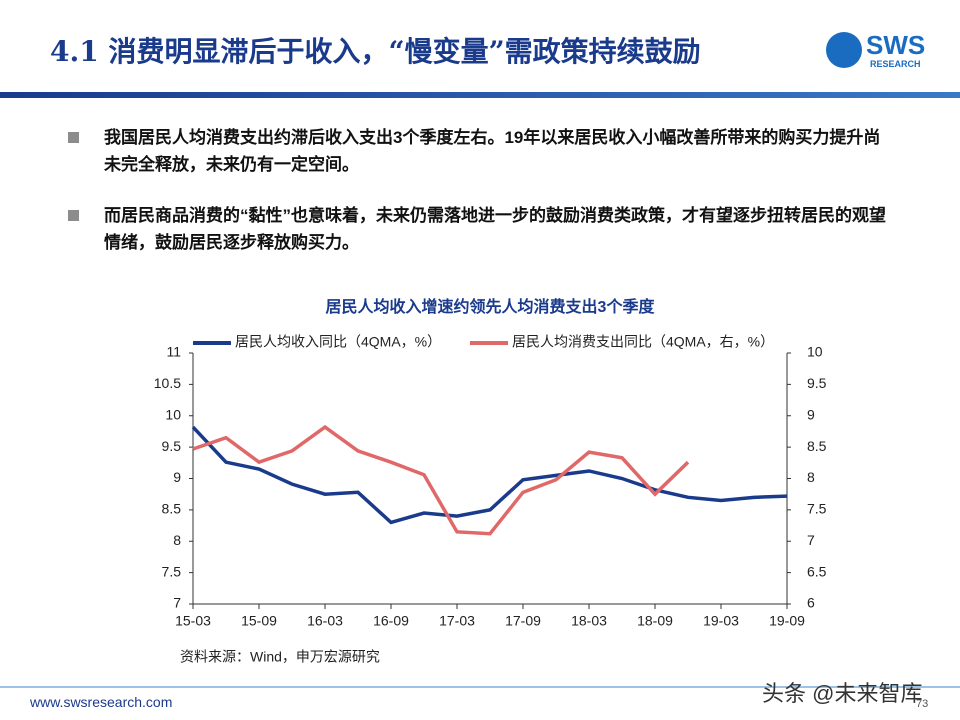  I want to click on y2-tick-label: 8.5, so click(817, 446).